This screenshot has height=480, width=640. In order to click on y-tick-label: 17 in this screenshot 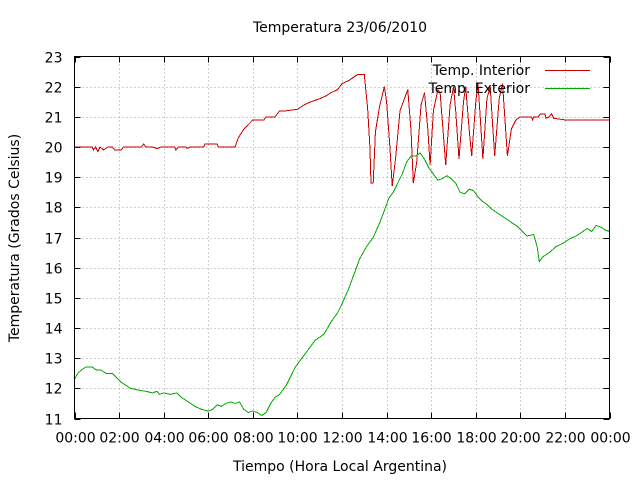, I will do `click(54, 240)`.